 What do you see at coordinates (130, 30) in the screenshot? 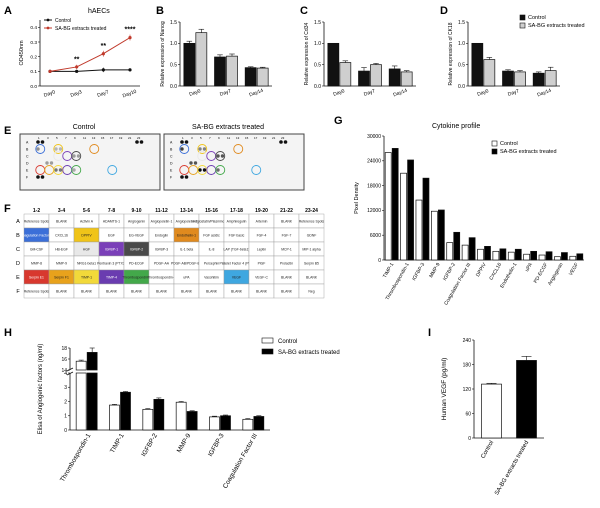
I see `significance-label: ****` at bounding box center [130, 30].